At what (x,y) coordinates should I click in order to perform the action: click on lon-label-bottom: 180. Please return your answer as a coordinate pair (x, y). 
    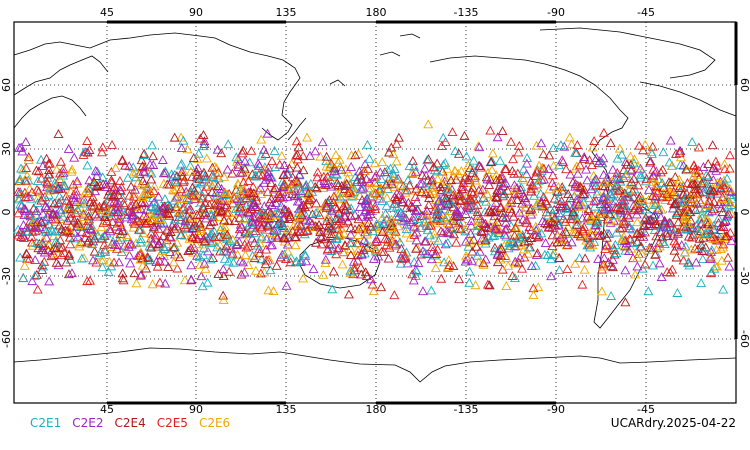
    Looking at the image, I should click on (376, 409).